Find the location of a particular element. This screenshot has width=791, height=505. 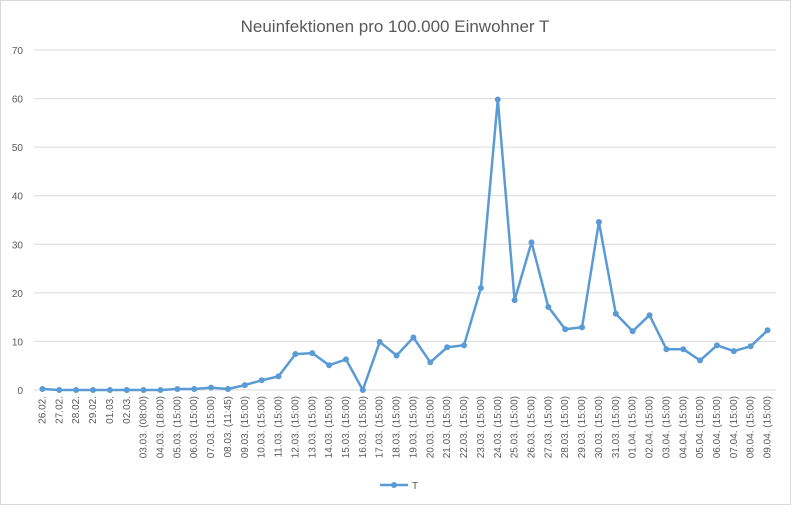

y-tick-label: 30 is located at coordinates (18, 245).